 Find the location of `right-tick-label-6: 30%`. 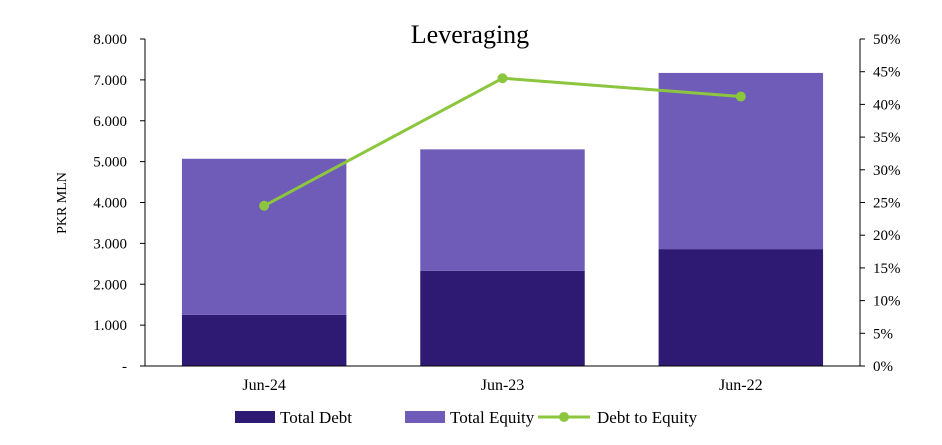

right-tick-label-6: 30% is located at coordinates (887, 171).